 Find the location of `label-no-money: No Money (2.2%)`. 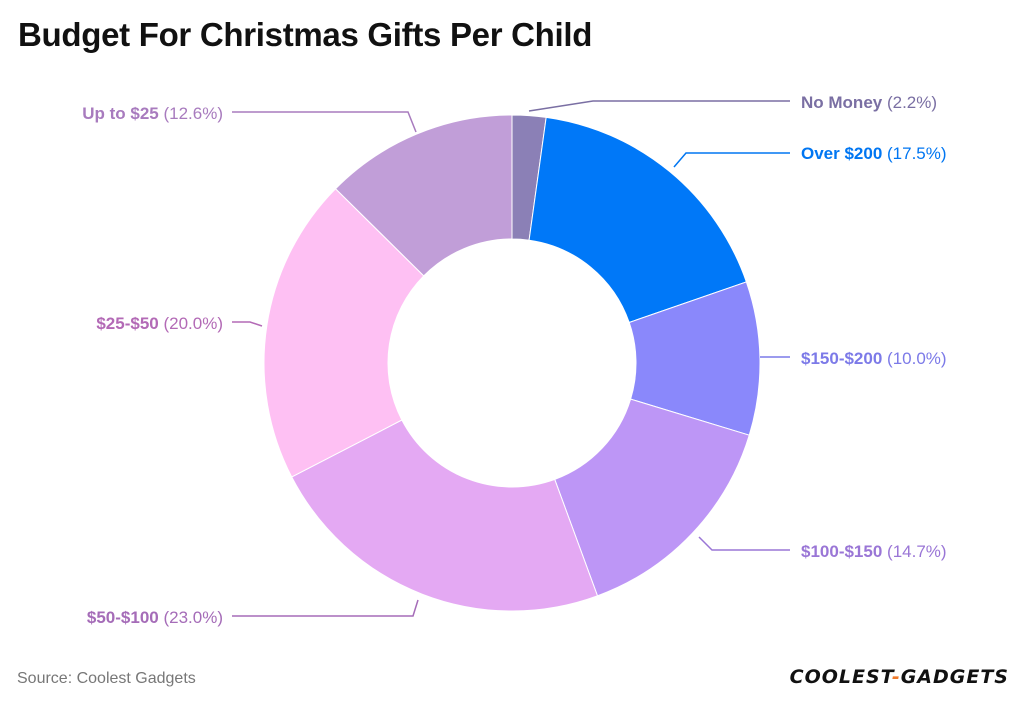

label-no-money: No Money (2.2%) is located at coordinates (869, 102).